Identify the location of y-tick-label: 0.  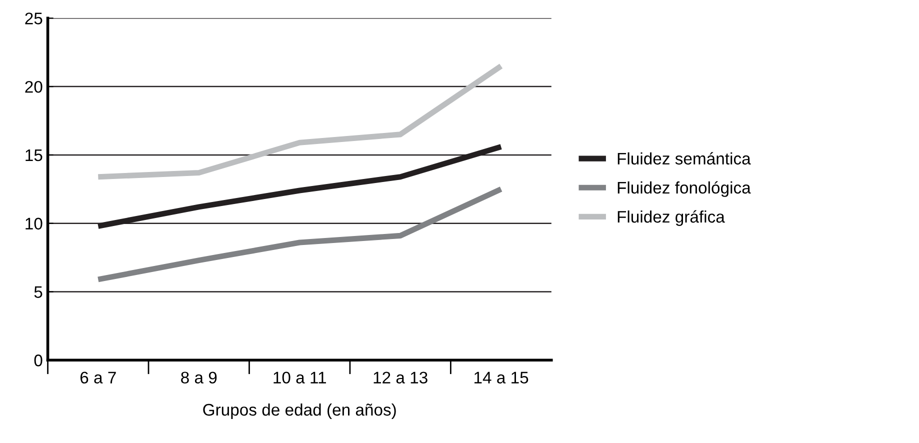
(38, 360).